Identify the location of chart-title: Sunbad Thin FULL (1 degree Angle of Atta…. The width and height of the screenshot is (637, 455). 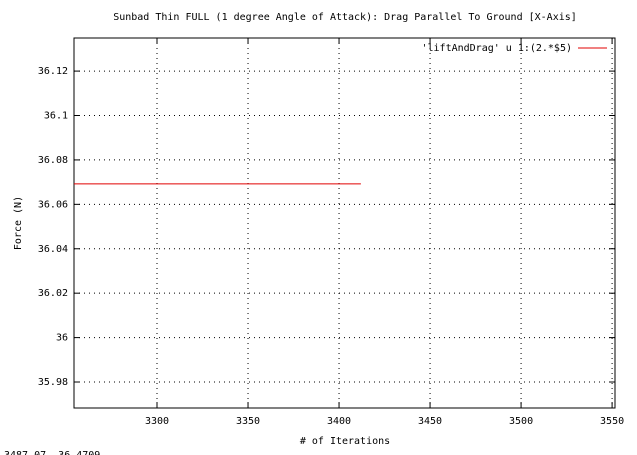
(345, 17).